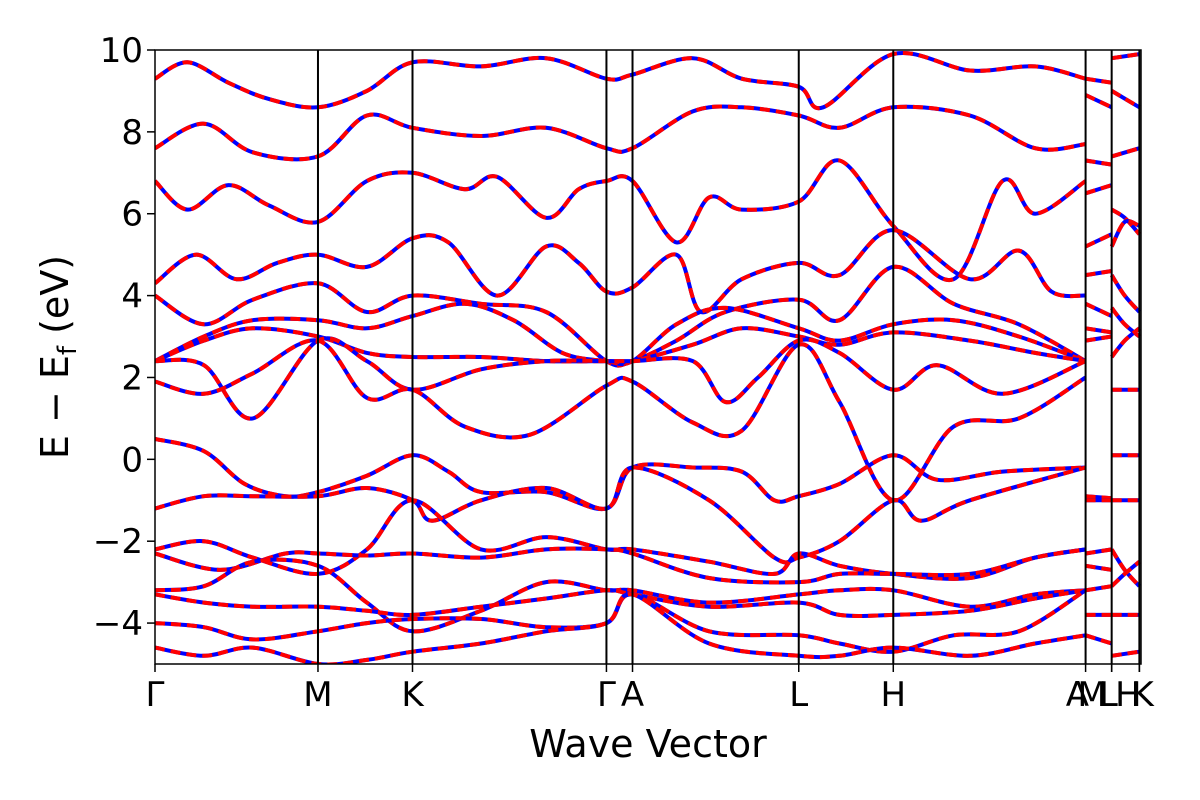 This screenshot has height=800, width=1200. What do you see at coordinates (132, 215) in the screenshot?
I see `y-tick-label: 6` at bounding box center [132, 215].